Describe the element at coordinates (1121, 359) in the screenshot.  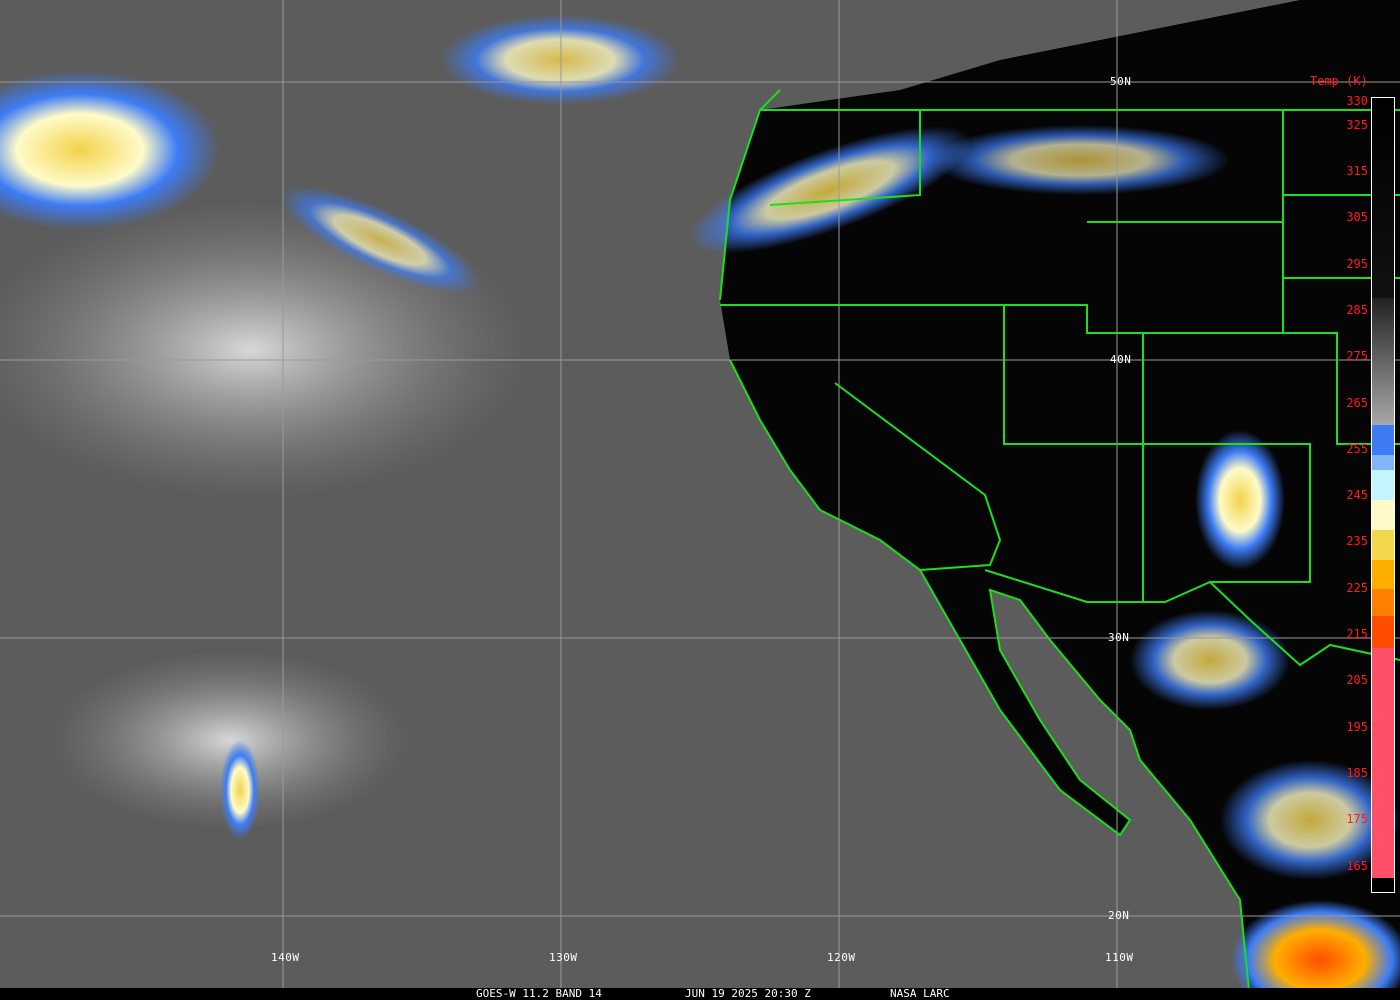
I see `lat-label: 40N` at that location.